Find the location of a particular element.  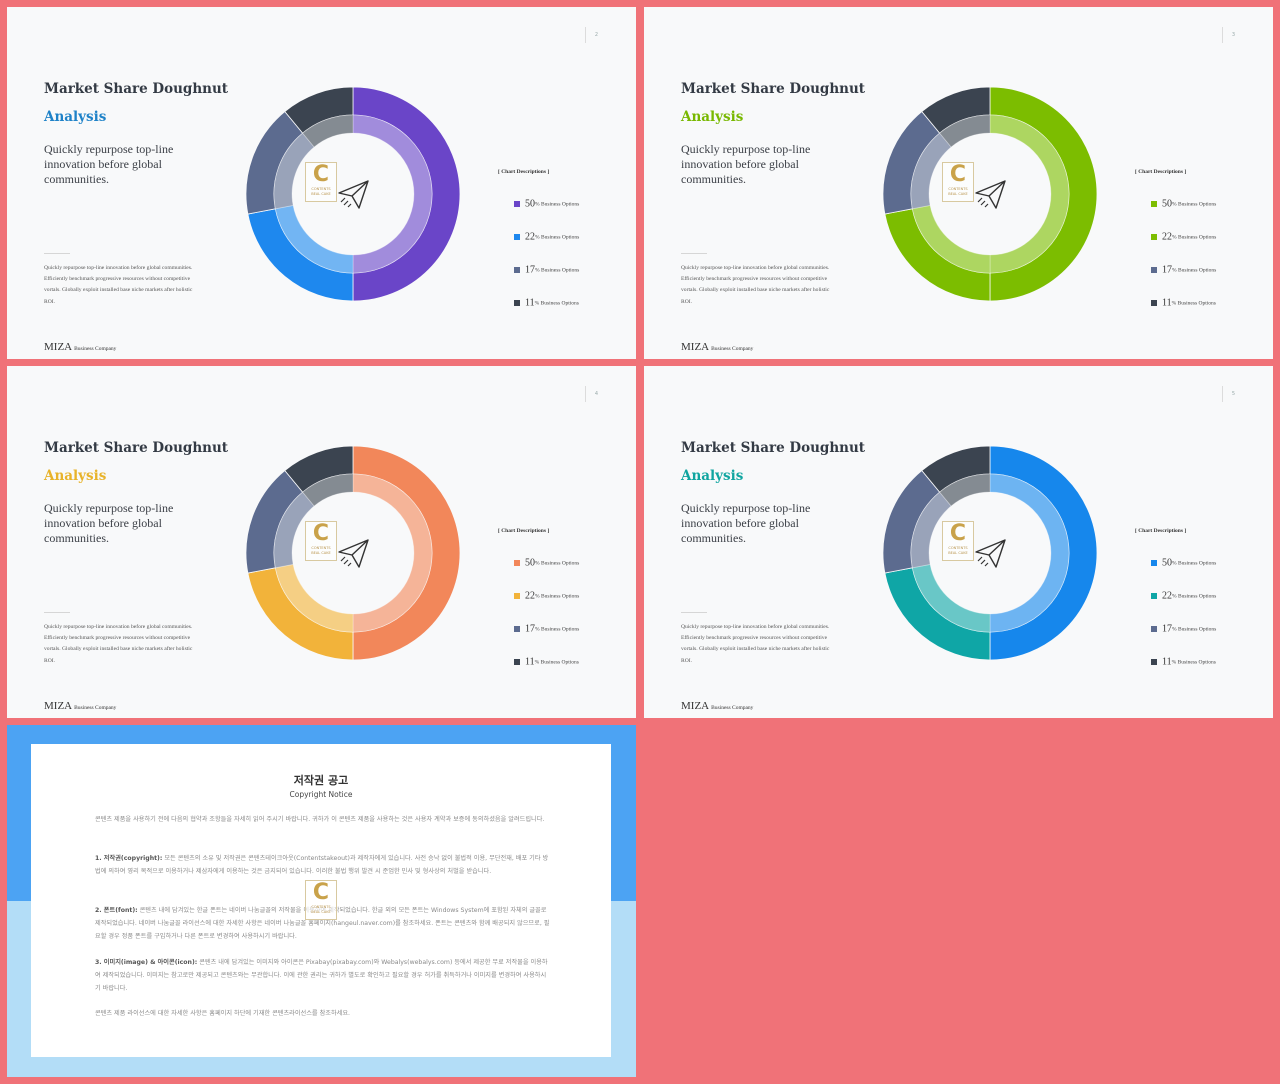

notice-subtitle: Copyright Notice is located at coordinates (321, 794).